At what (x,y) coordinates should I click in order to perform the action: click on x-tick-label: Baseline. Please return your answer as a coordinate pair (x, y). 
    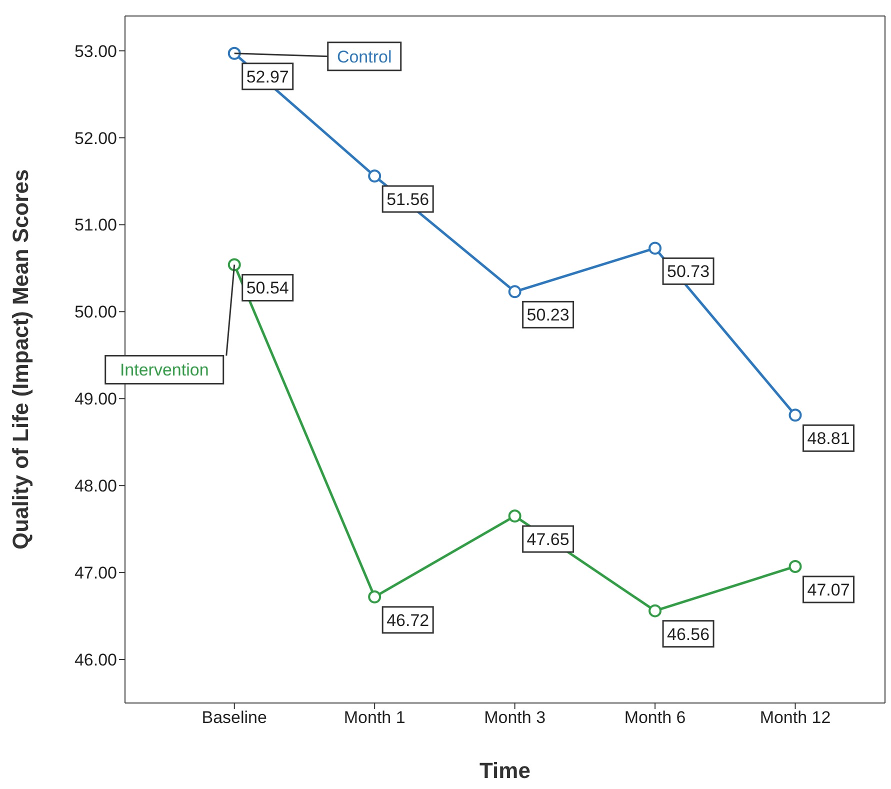
    Looking at the image, I should click on (234, 718).